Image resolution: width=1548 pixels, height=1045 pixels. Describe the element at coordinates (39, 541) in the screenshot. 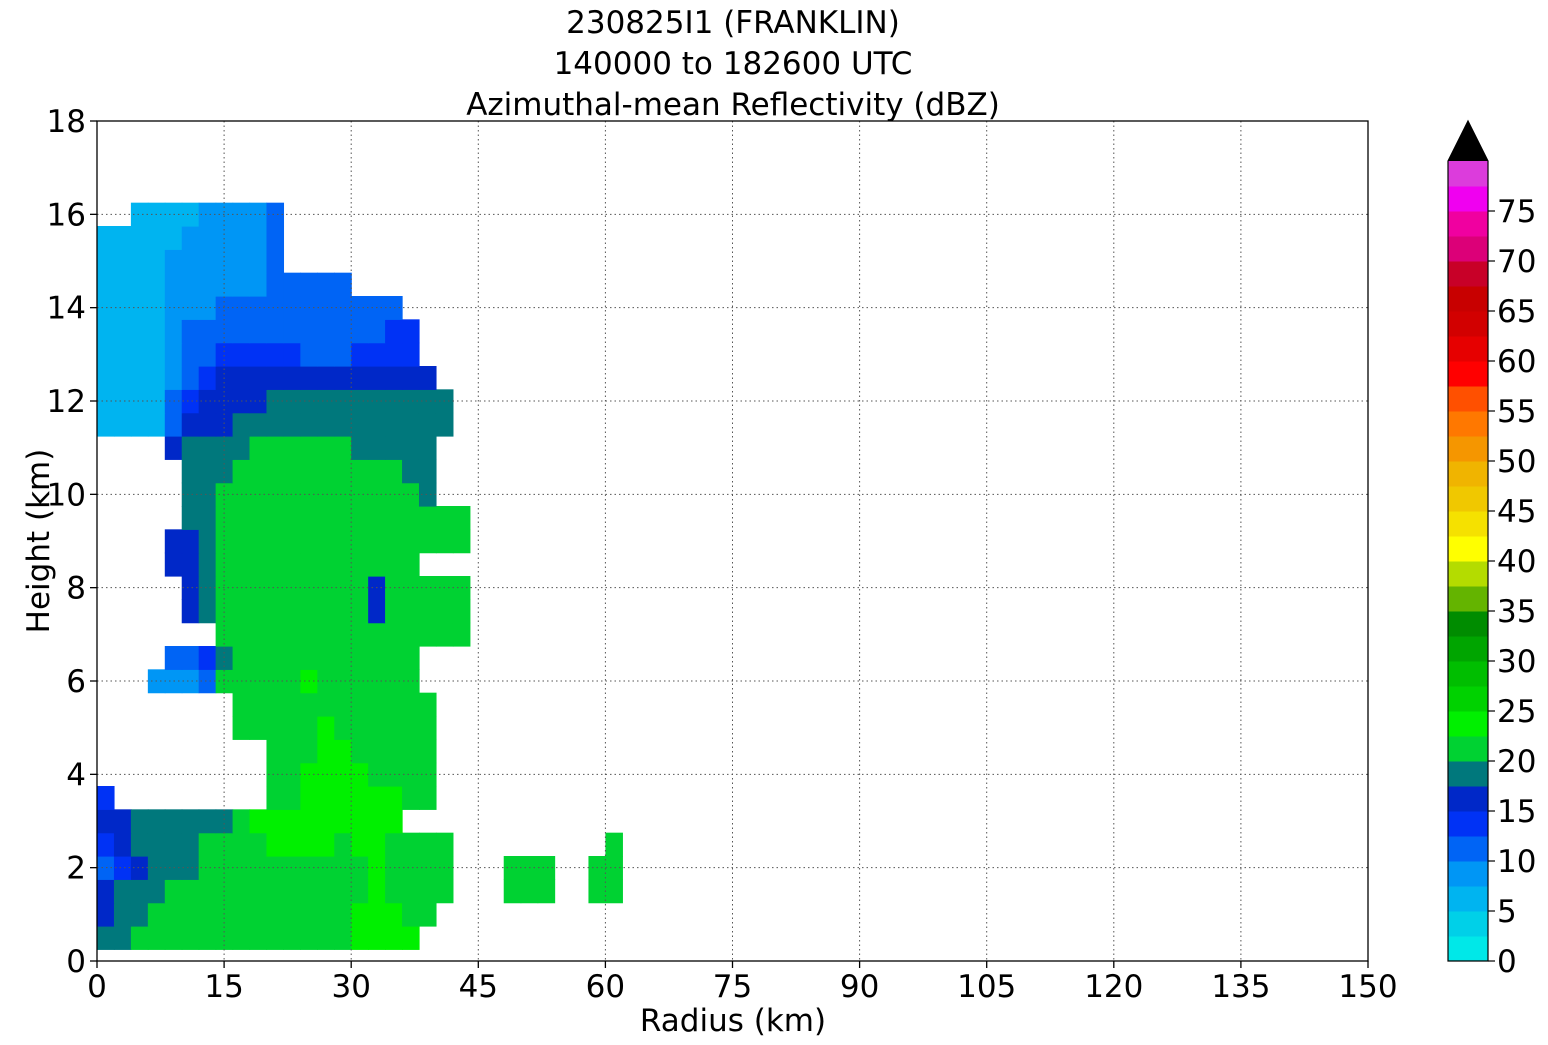

I see `y-axis-label: Height (km)` at that location.